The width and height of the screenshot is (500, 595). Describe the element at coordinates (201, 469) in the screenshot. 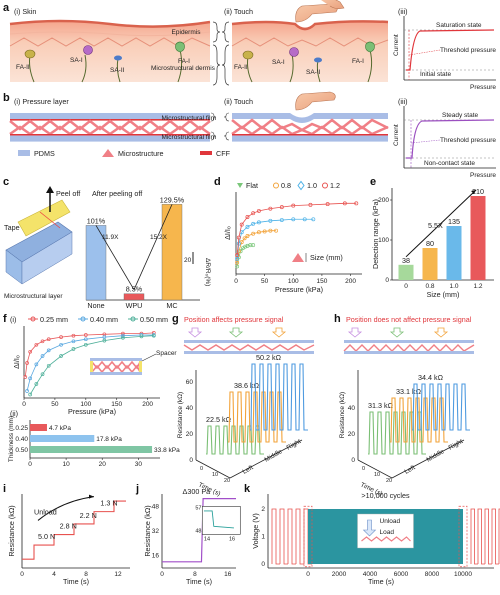

I see `g-chart-x-tick: 0` at that location.